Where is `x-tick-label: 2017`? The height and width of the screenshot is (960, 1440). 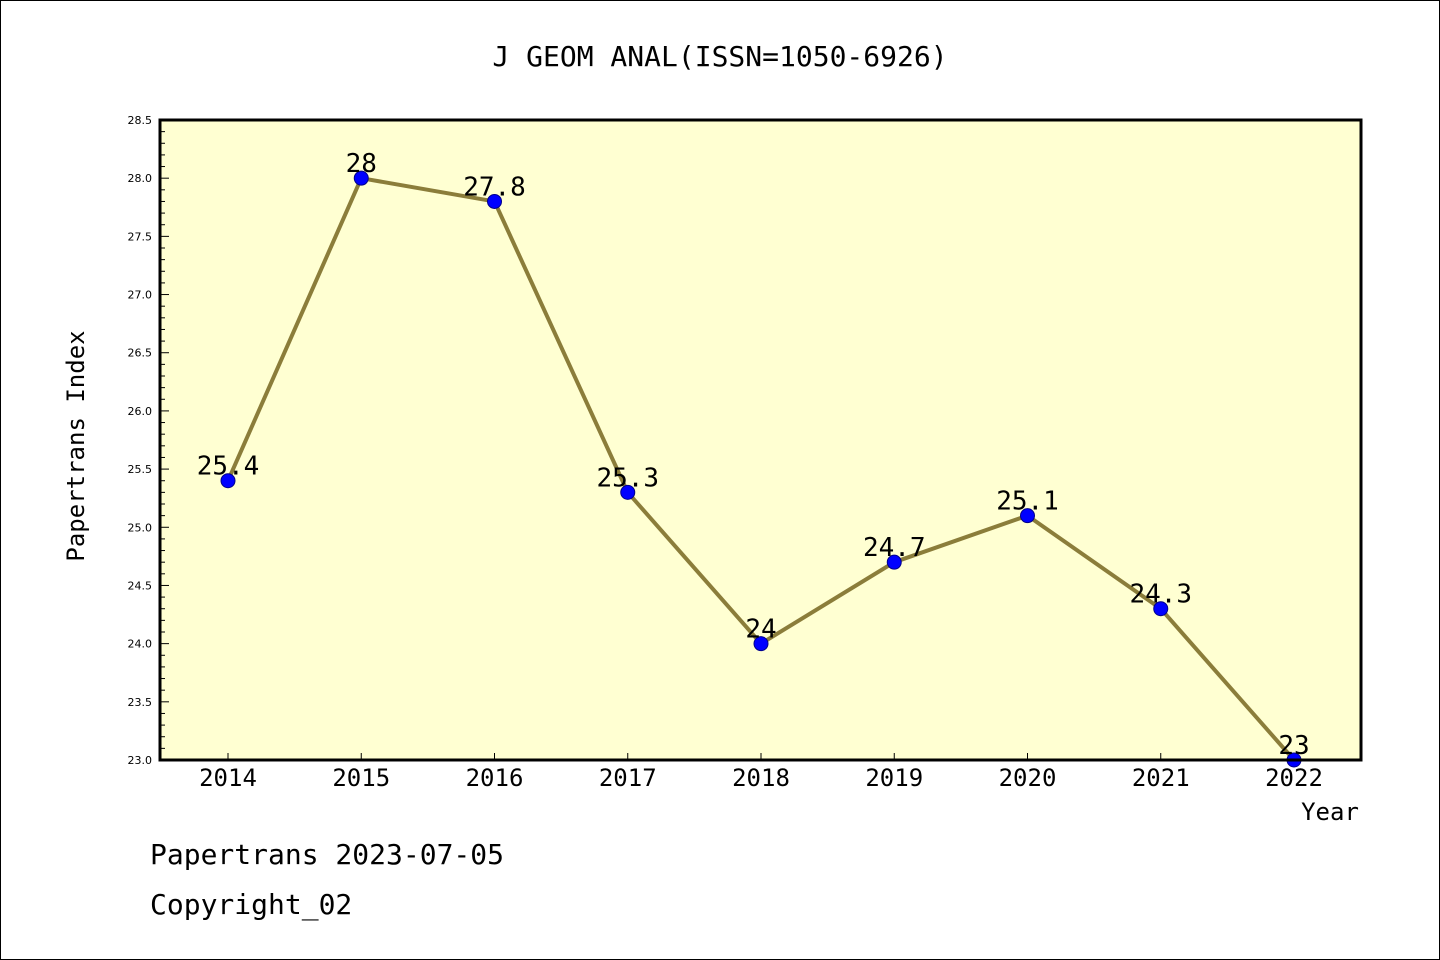
x-tick-label: 2017 is located at coordinates (628, 778).